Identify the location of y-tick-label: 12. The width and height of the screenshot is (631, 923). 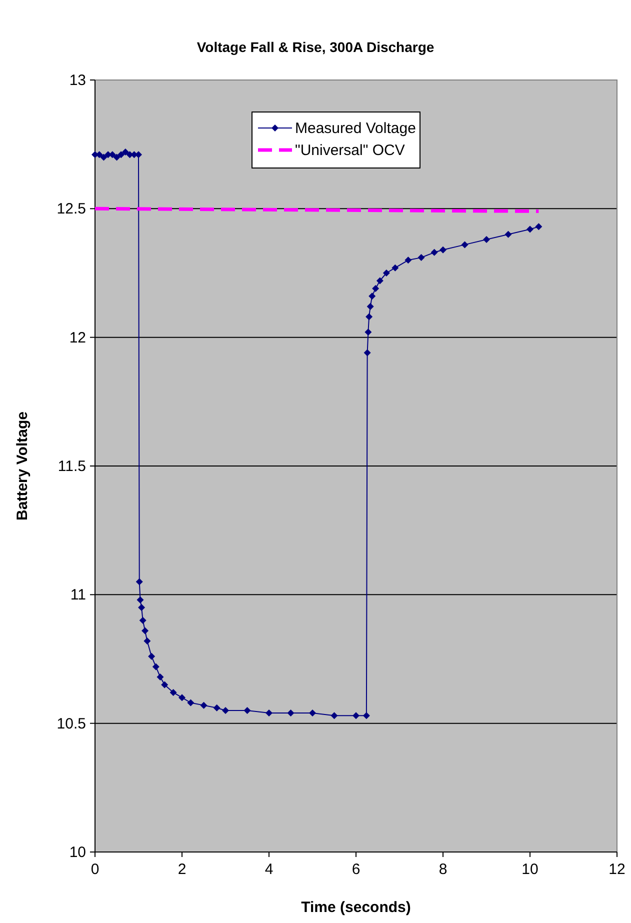
(77, 337).